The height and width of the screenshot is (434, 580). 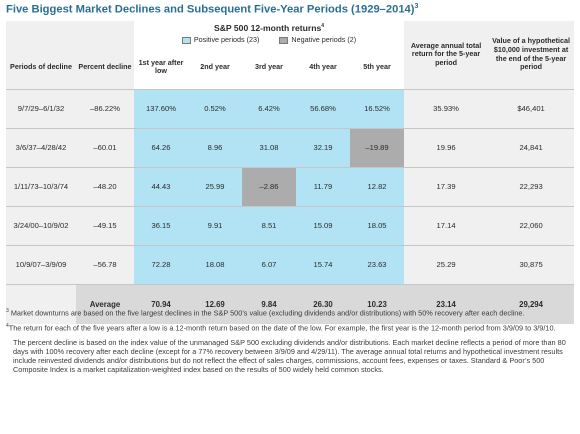 What do you see at coordinates (161, 108) in the screenshot?
I see `return-cell: 137.60%` at bounding box center [161, 108].